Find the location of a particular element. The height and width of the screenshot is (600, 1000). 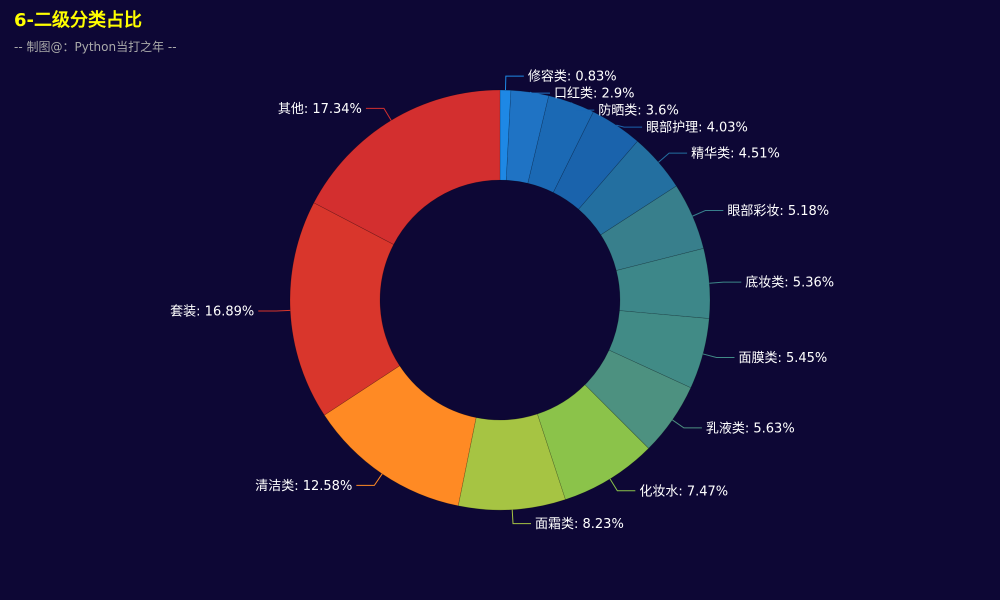

slice-label-14: 其他: 17.34% is located at coordinates (320, 109).